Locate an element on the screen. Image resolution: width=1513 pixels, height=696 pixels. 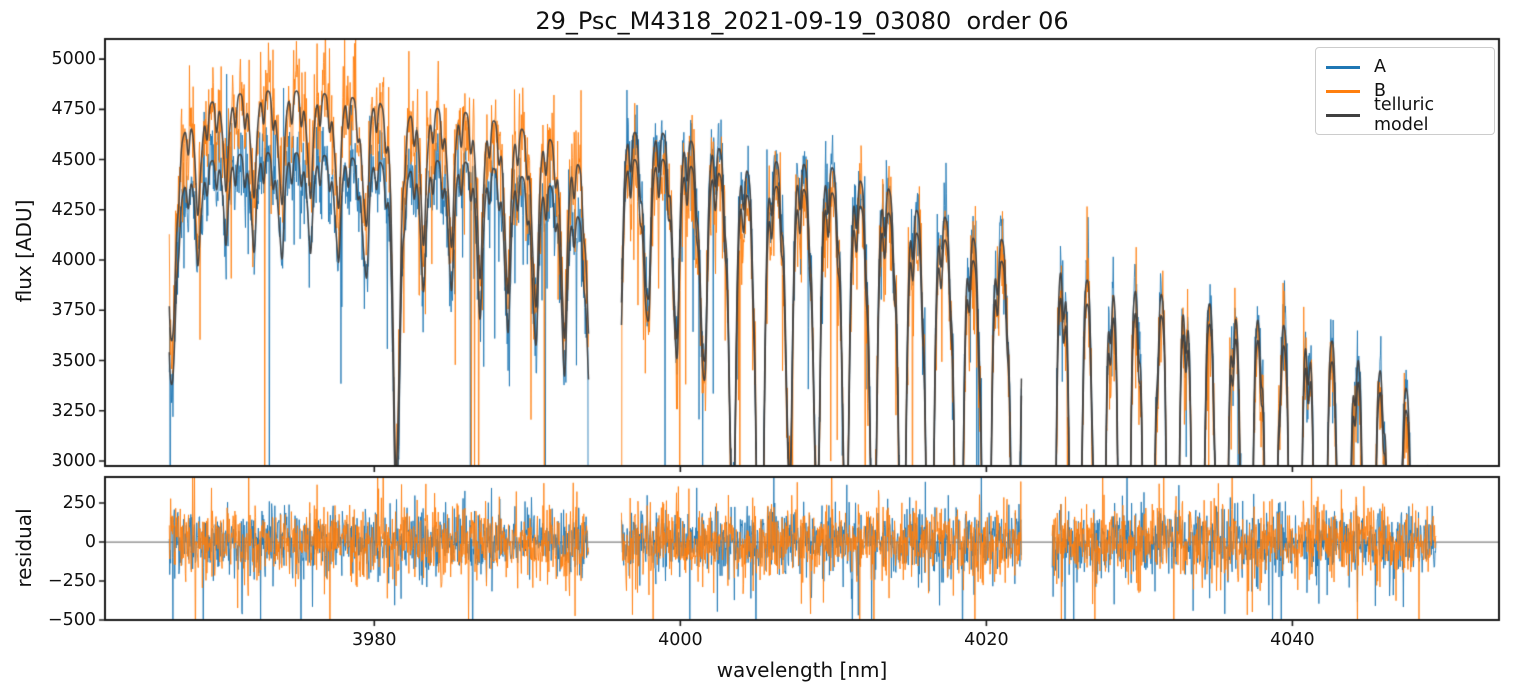
chart-title: 29_Psc_M4318_2021-09-19_03080 order 06 is located at coordinates (802, 21).